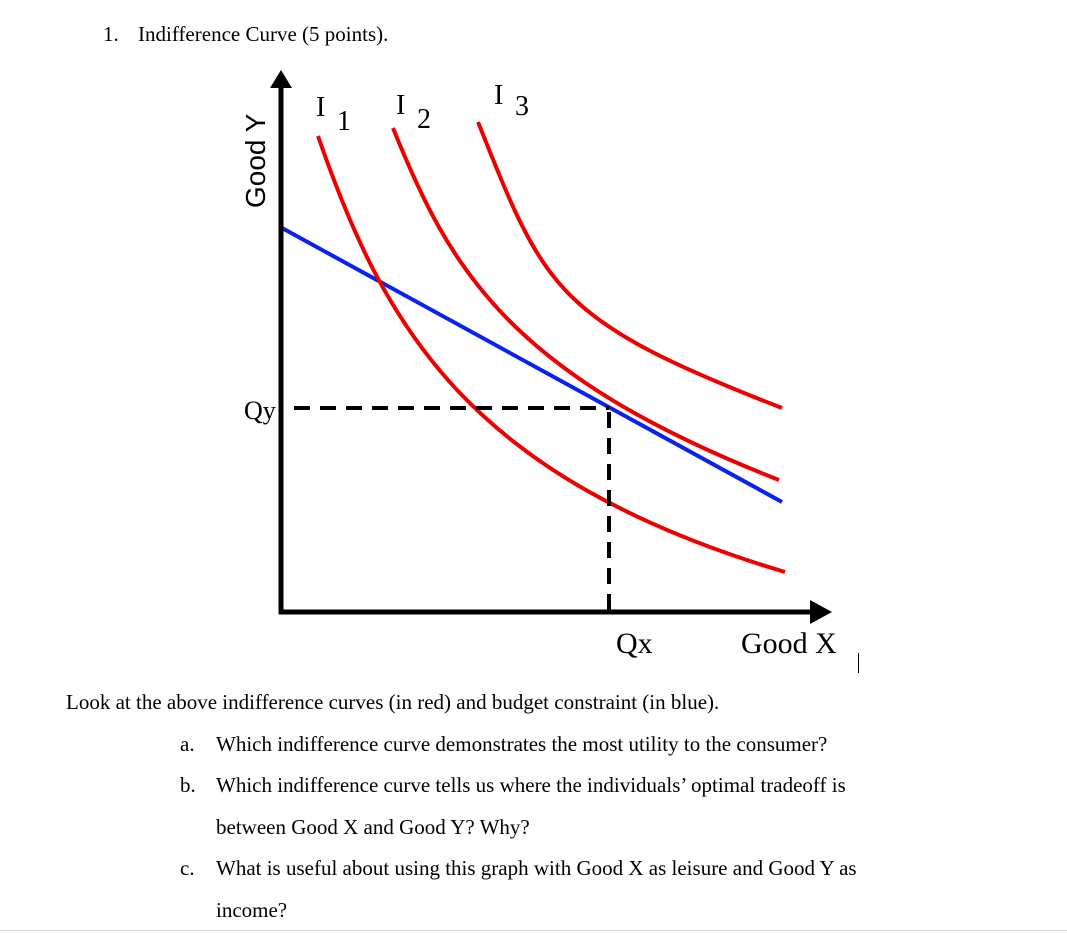 This screenshot has height=934, width=1067. I want to click on question-title: Indifference Curve (5 points)., so click(263, 34).